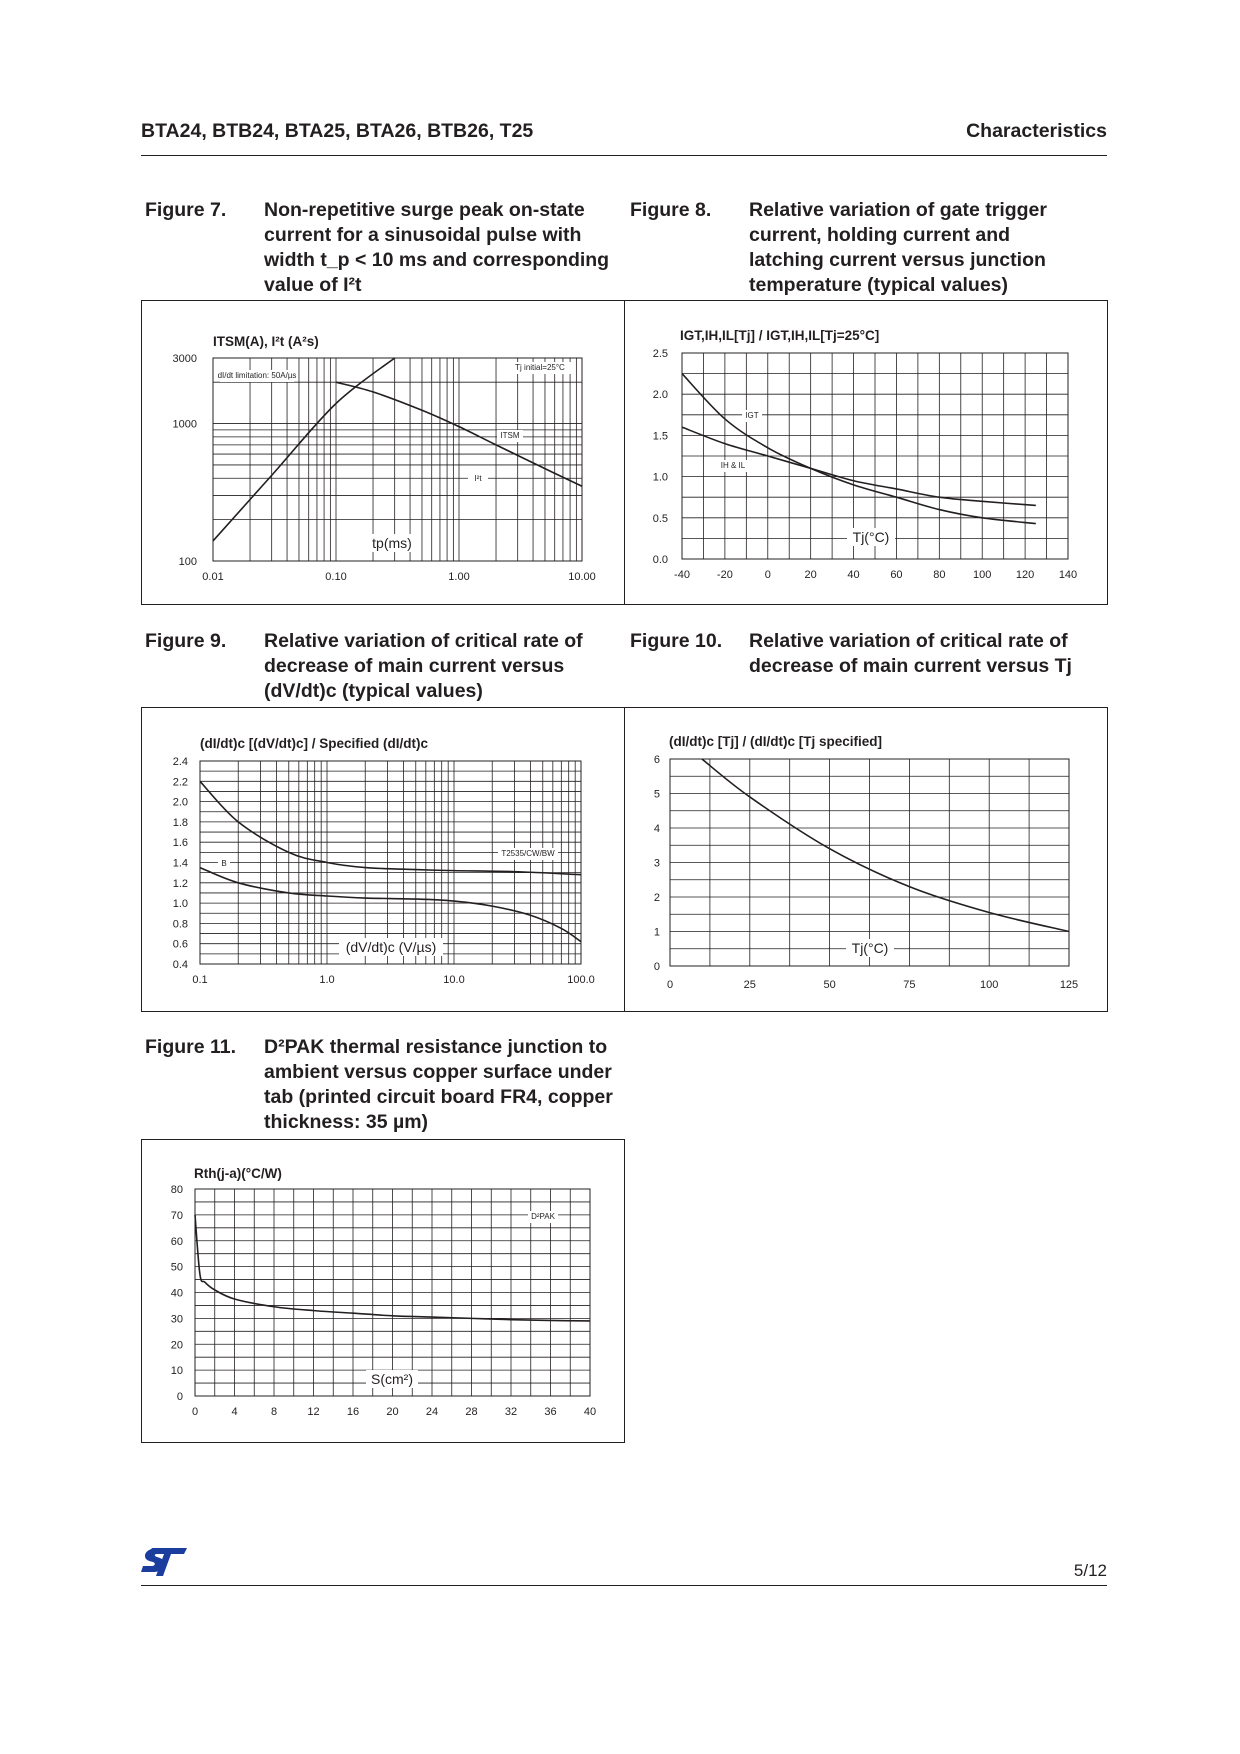 The height and width of the screenshot is (1754, 1240). I want to click on header-section: Characteristics, so click(1036, 131).